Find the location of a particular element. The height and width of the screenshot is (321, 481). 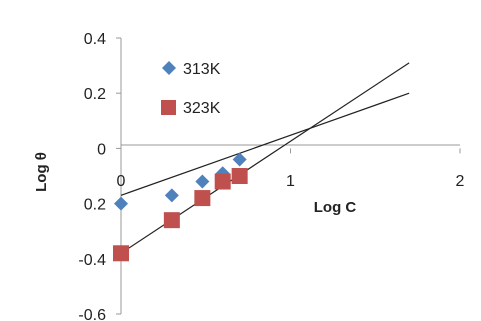

legend-entry-313k: 313K is located at coordinates (191, 69).